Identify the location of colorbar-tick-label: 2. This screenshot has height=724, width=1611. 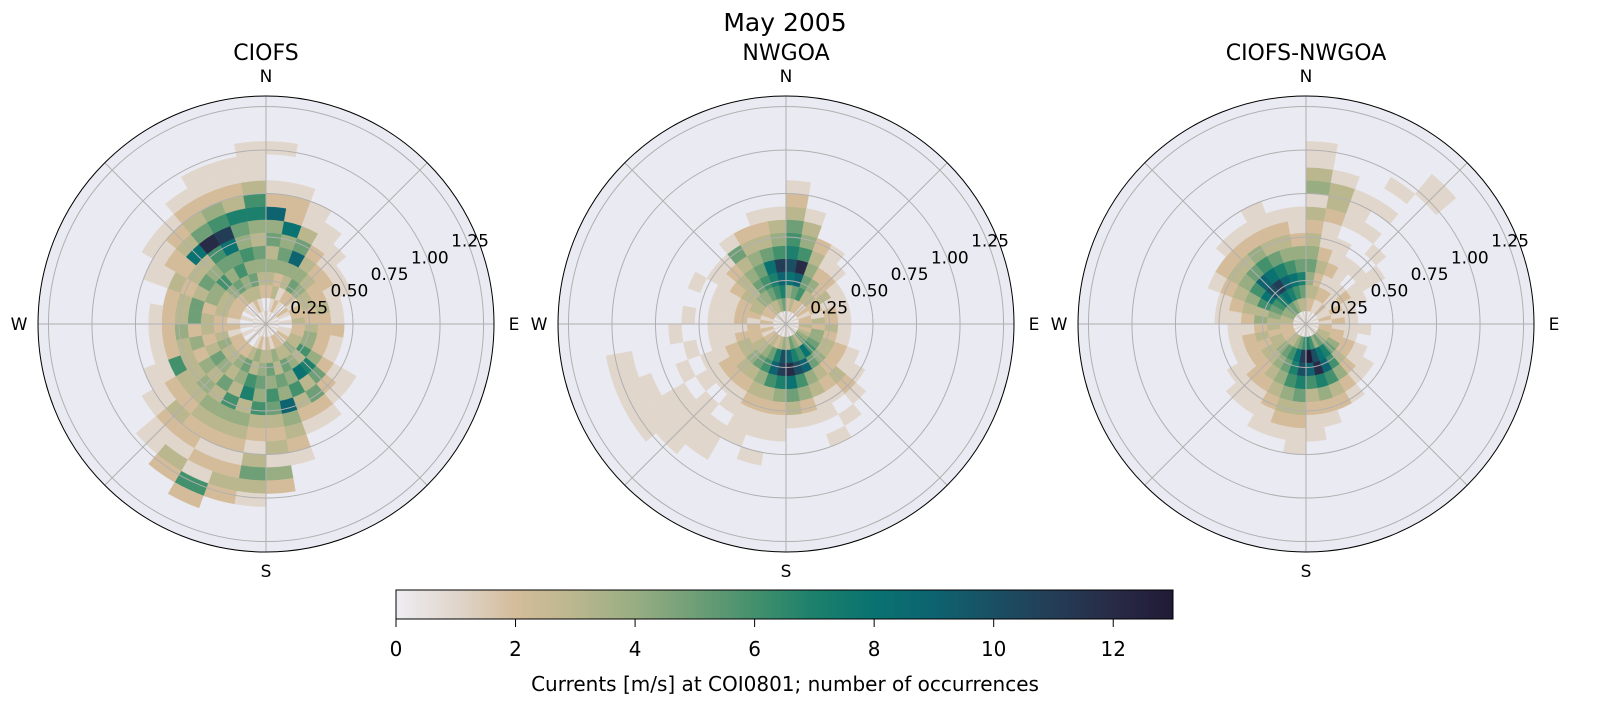
(515, 649).